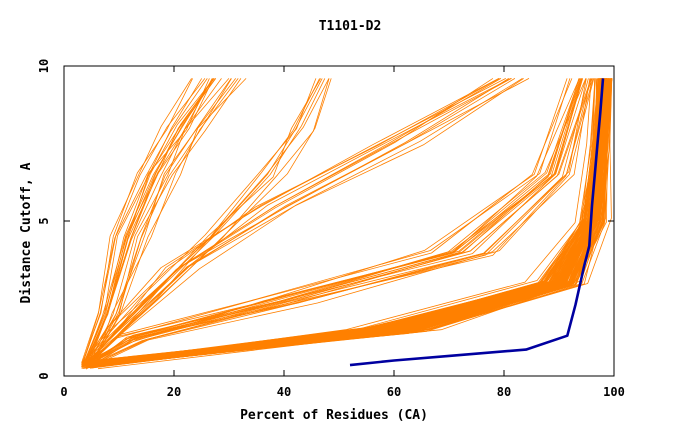  What do you see at coordinates (394, 392) in the screenshot?
I see `x-tick-label: 60` at bounding box center [394, 392].